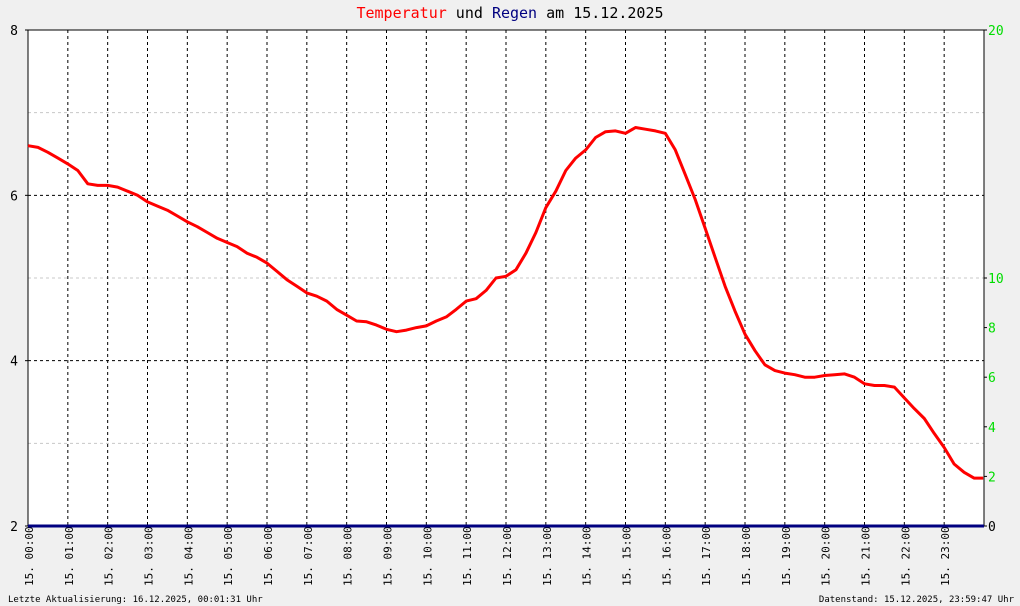  Describe the element at coordinates (866, 556) in the screenshot. I see `x-tick-label: 15. 21:00` at that location.